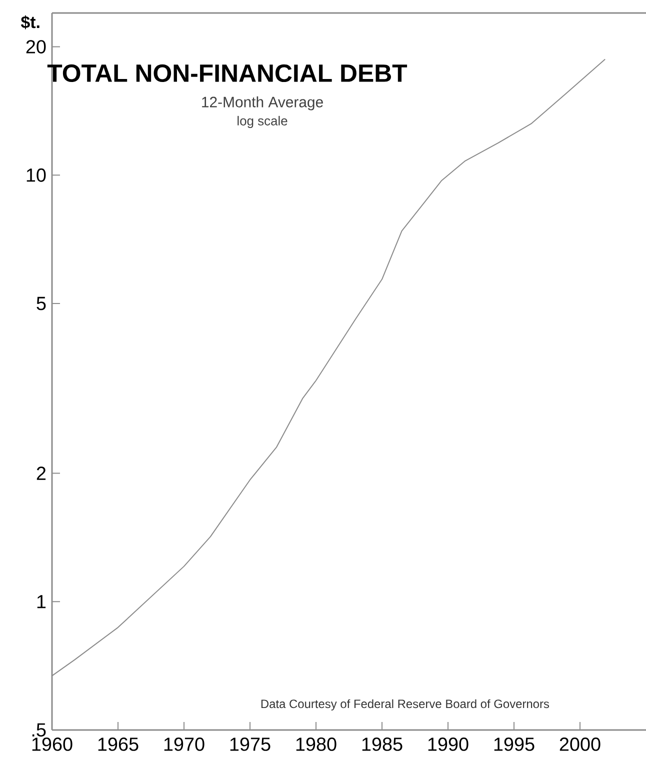 The width and height of the screenshot is (646, 772). What do you see at coordinates (227, 73) in the screenshot?
I see `text: TOTAL NON-FINANCIAL DEBT` at bounding box center [227, 73].